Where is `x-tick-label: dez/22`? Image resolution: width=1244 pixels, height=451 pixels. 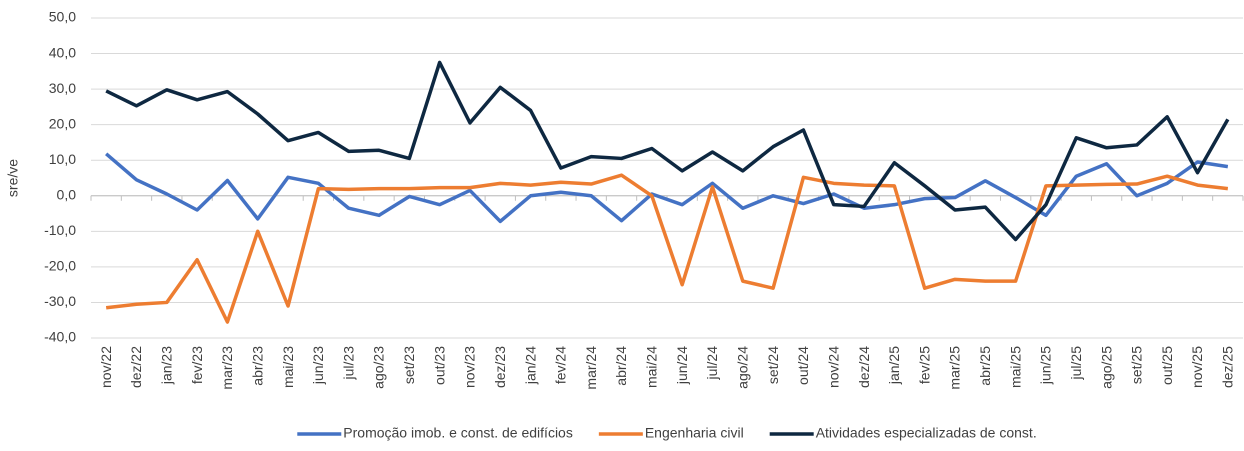
x-tick-label: dez/22 is located at coordinates (136, 367).